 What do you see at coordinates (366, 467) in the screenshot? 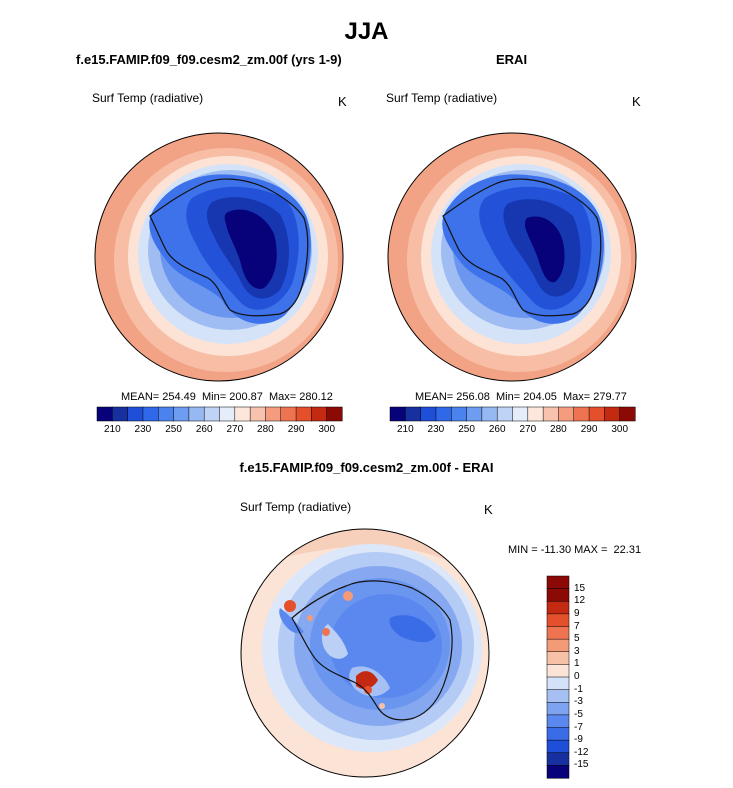
I see `panel-diff-title: f.e15.FAMIP.f09_f09.cesm2_zm.00f - ERAI` at bounding box center [366, 467].